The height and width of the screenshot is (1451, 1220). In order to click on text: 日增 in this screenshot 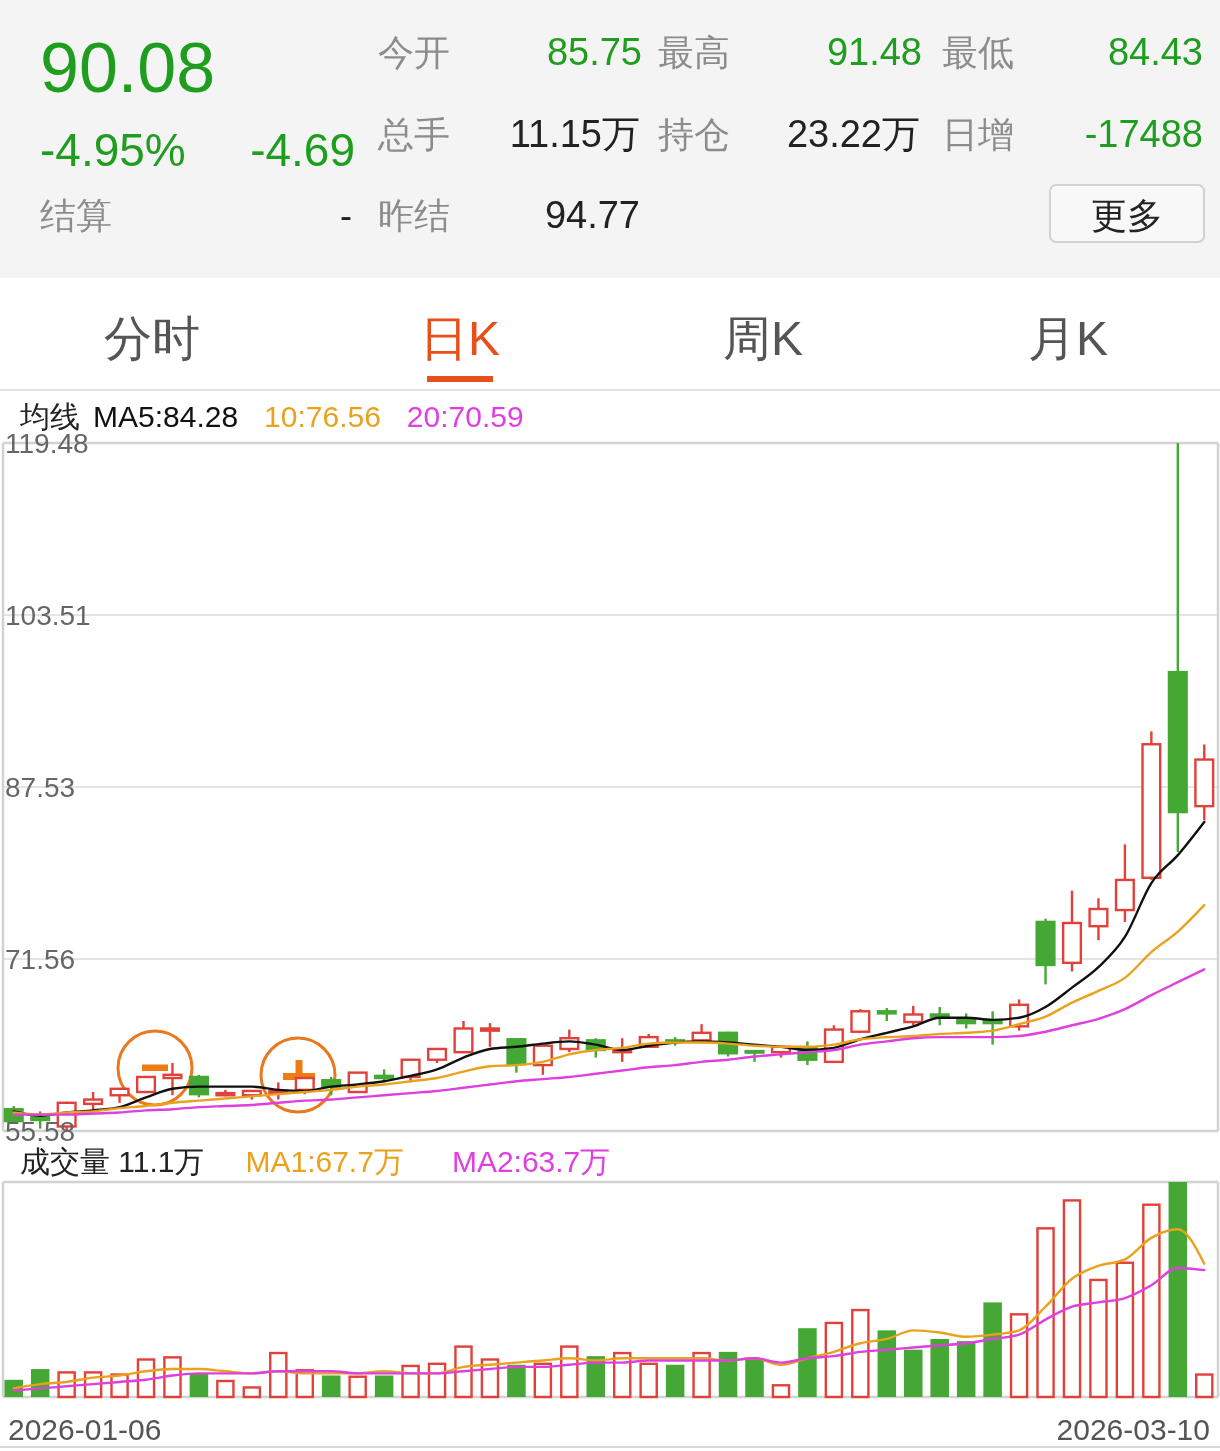, I will do `click(978, 134)`.